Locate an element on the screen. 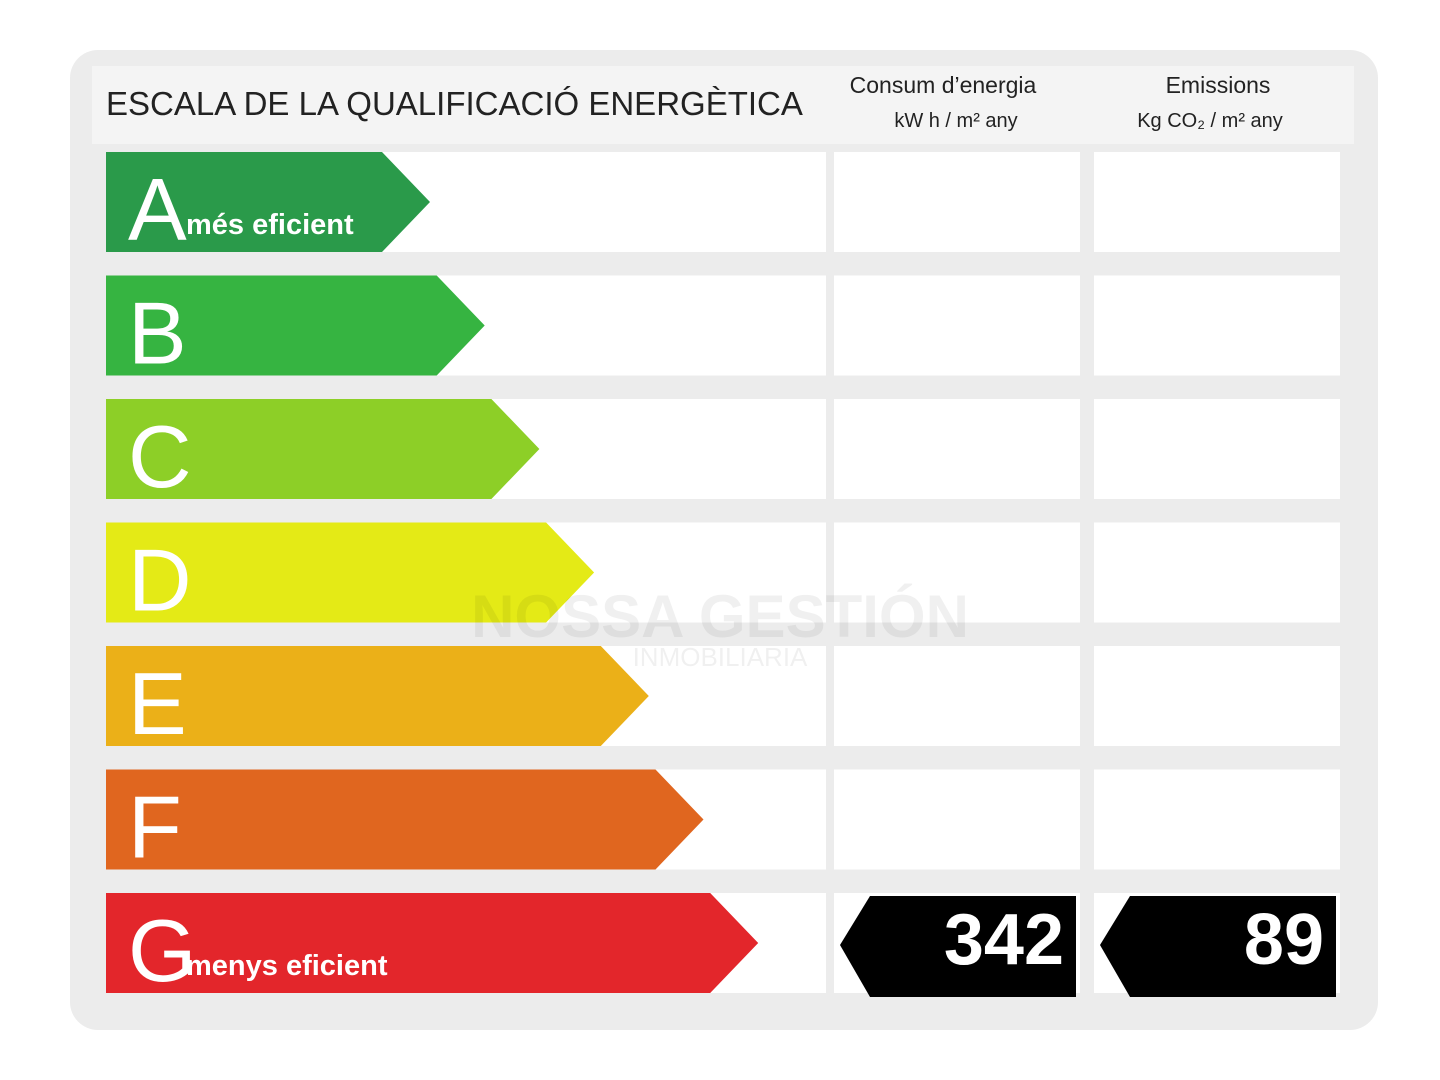  rating-letter: D is located at coordinates (160, 580).